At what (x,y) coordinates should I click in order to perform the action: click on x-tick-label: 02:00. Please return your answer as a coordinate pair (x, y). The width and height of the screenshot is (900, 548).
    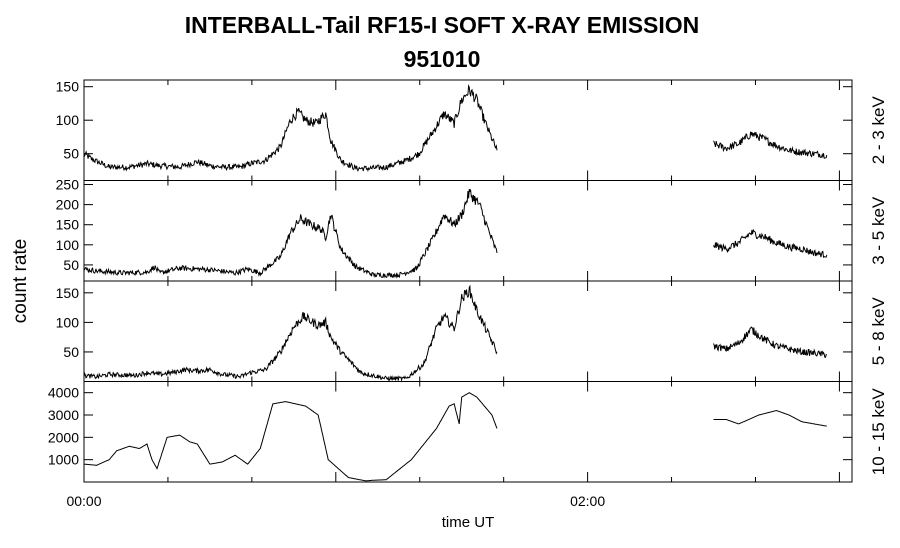
    Looking at the image, I should click on (587, 501).